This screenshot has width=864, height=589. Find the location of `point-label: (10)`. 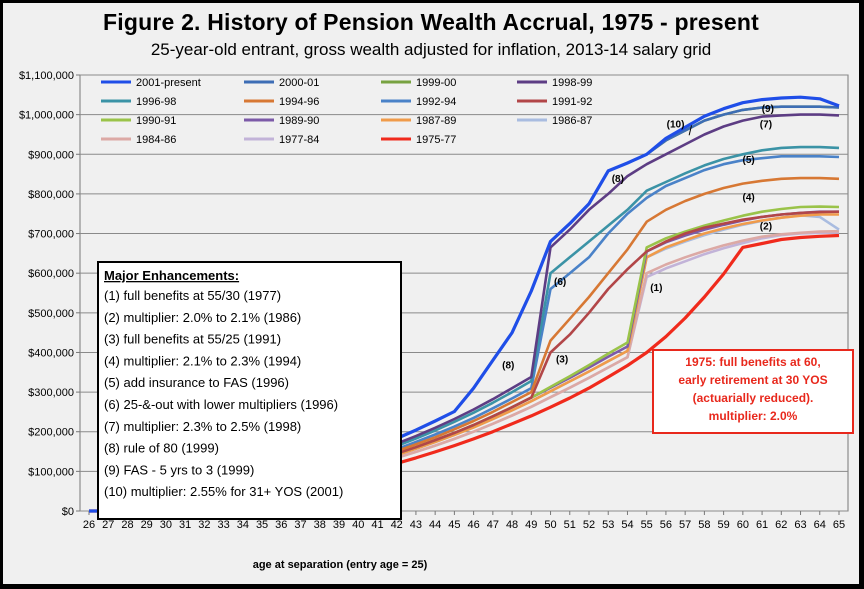

point-label: (10) is located at coordinates (676, 124).